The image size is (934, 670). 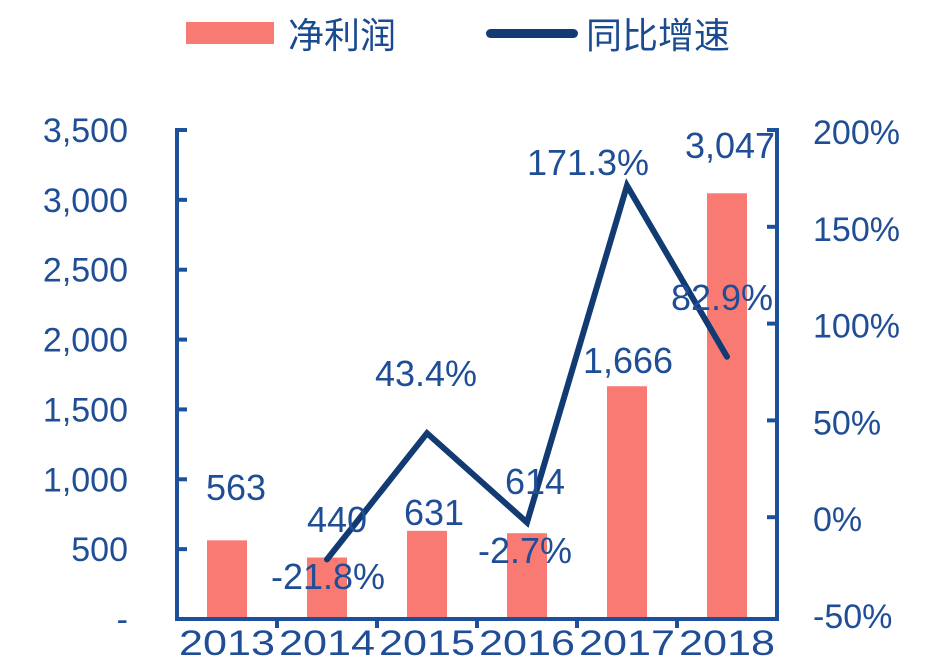 What do you see at coordinates (837, 520) in the screenshot?
I see `right-tick-label: 0%` at bounding box center [837, 520].